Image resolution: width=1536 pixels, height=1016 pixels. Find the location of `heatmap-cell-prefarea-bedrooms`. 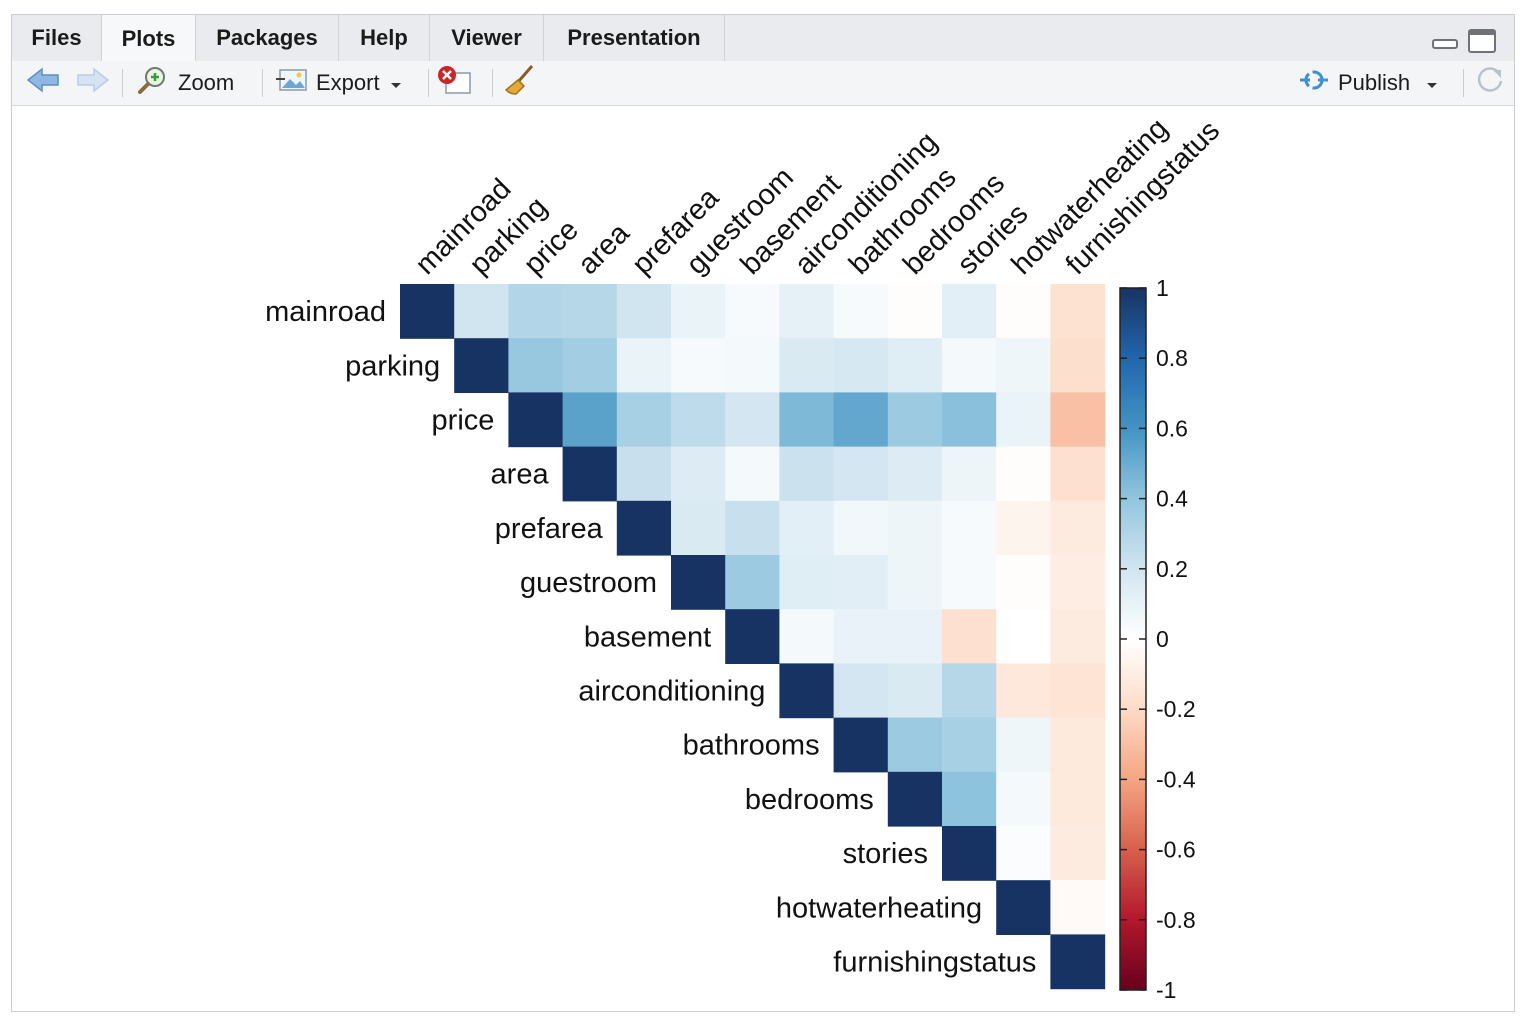

heatmap-cell-prefarea-bedrooms is located at coordinates (915, 528).